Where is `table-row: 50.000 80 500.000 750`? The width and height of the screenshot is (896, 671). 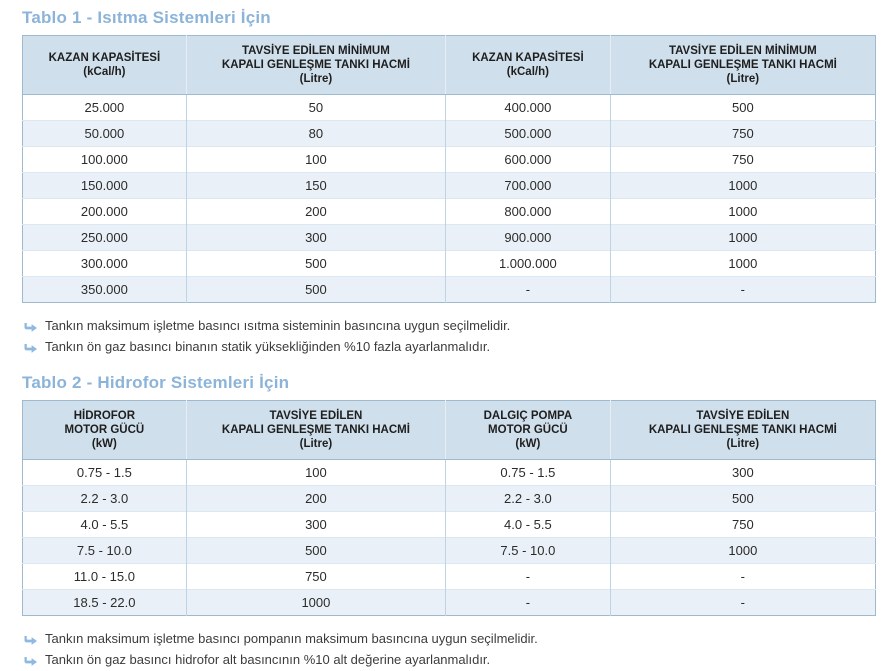
table-row: 50.000 80 500.000 750 is located at coordinates (449, 133).